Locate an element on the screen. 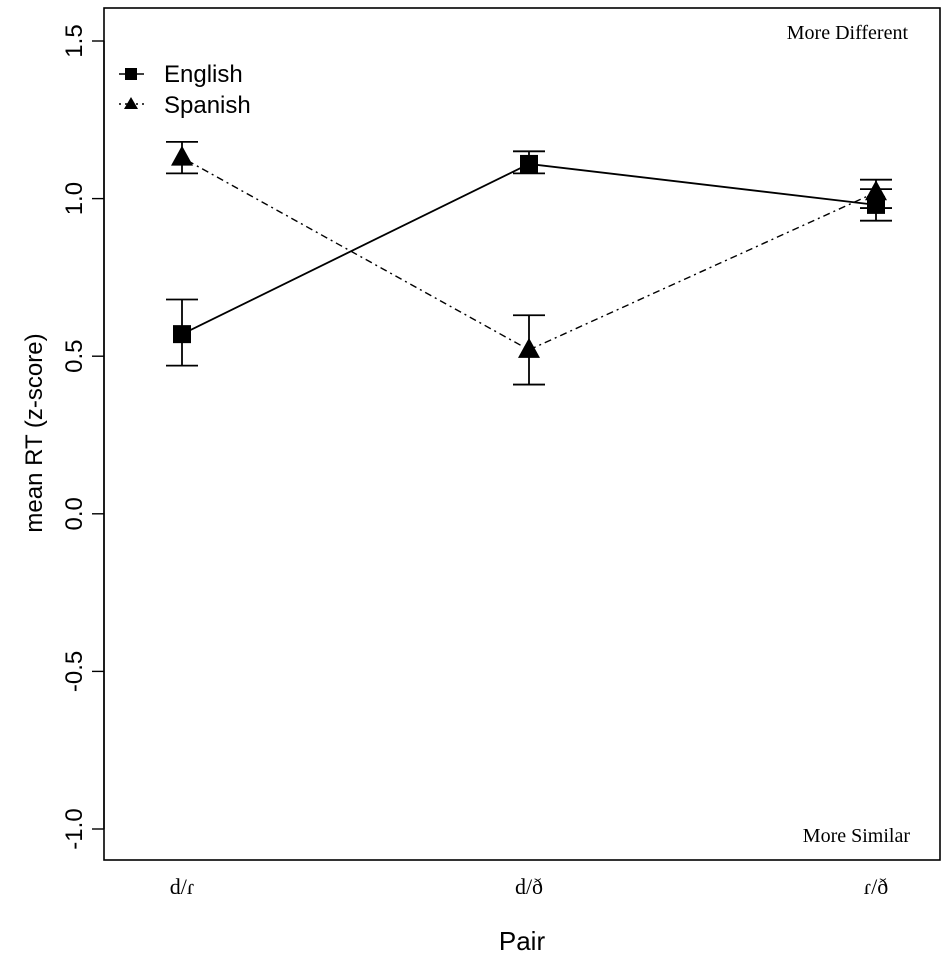  x-tick-label: d/ɾ is located at coordinates (182, 886).